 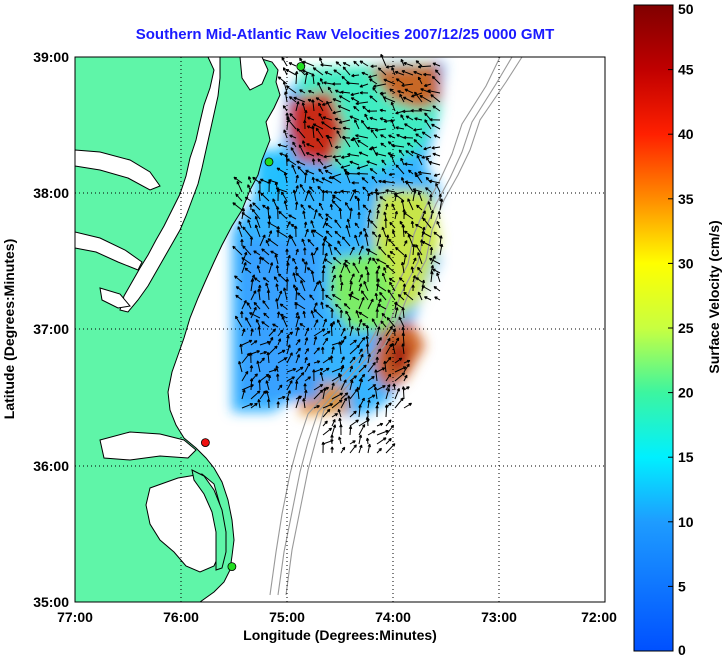 What do you see at coordinates (301, 66) in the screenshot?
I see `radar-site-marker` at bounding box center [301, 66].